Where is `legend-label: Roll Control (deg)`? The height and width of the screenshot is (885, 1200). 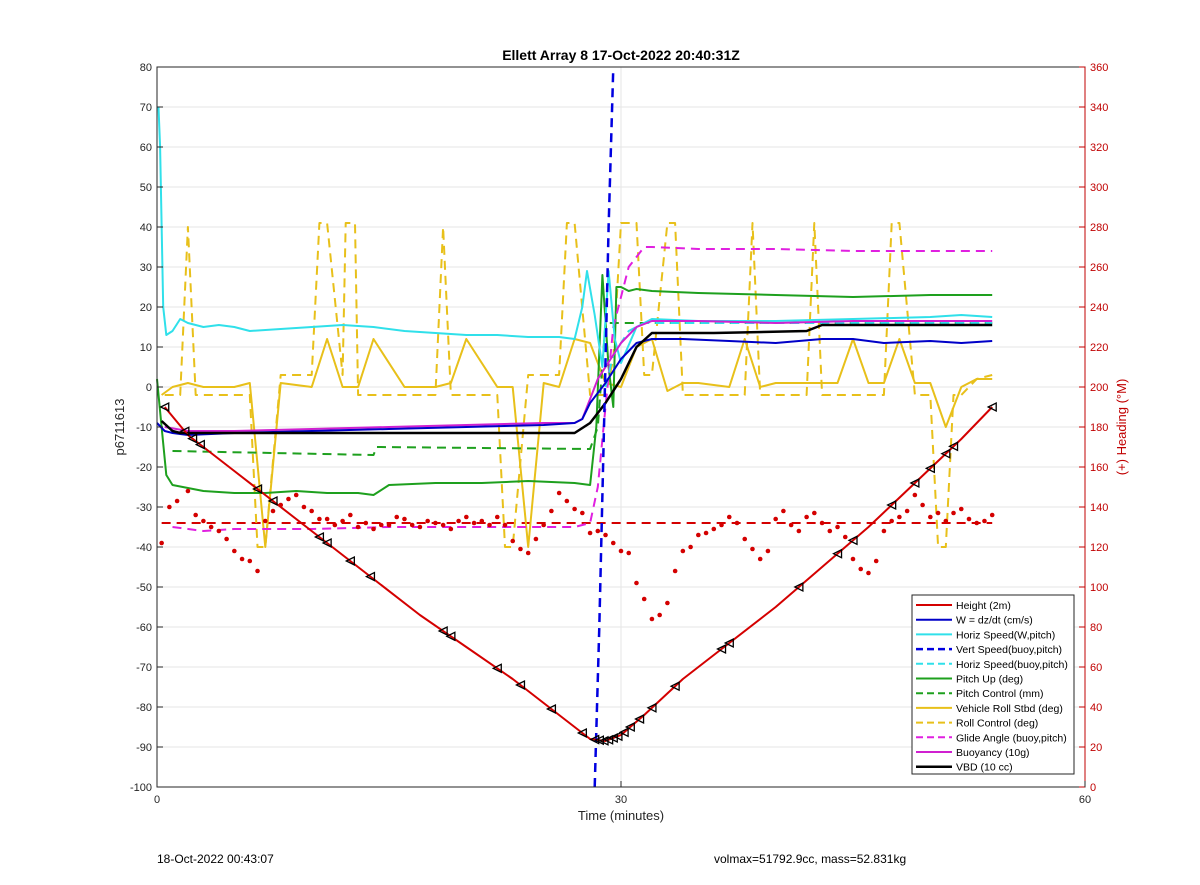 legend-label: Roll Control (deg) is located at coordinates (997, 724).